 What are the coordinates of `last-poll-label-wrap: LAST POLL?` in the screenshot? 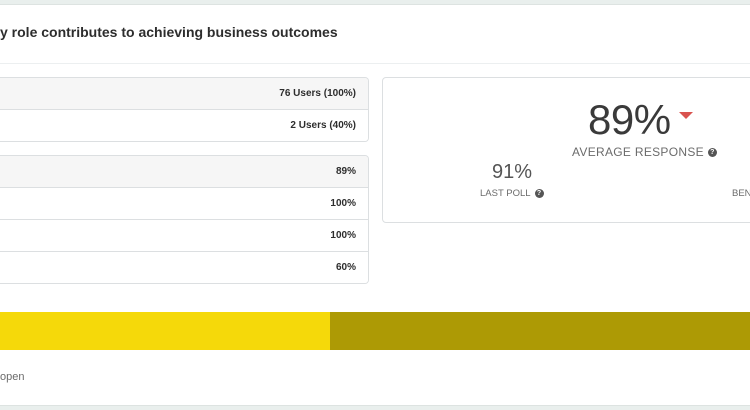 It's located at (512, 193).